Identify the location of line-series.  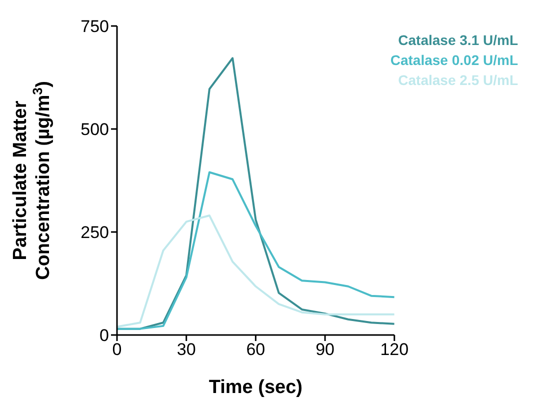
(255, 271).